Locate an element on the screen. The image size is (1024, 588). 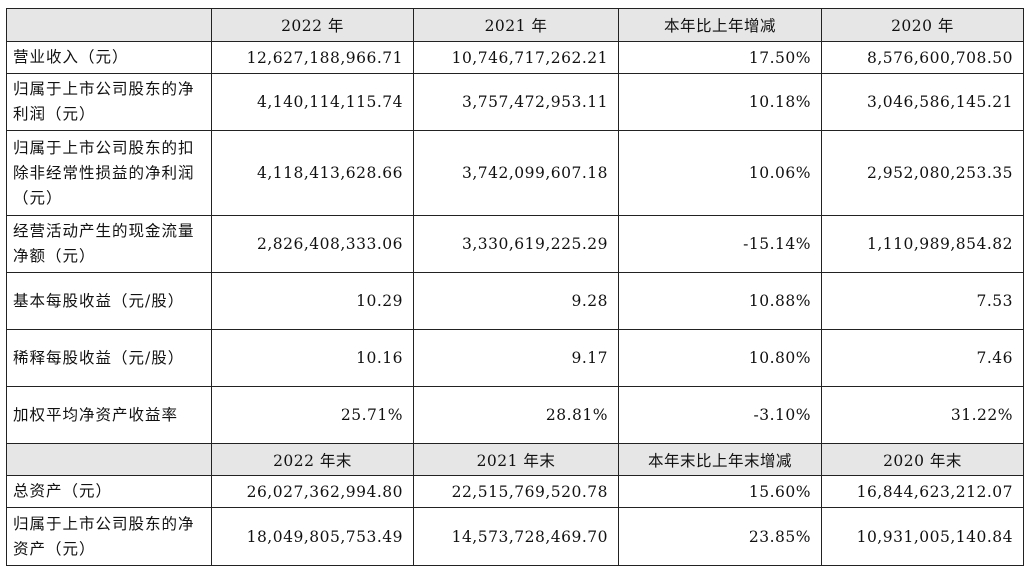
cell-change: 10.18% is located at coordinates (720, 102).